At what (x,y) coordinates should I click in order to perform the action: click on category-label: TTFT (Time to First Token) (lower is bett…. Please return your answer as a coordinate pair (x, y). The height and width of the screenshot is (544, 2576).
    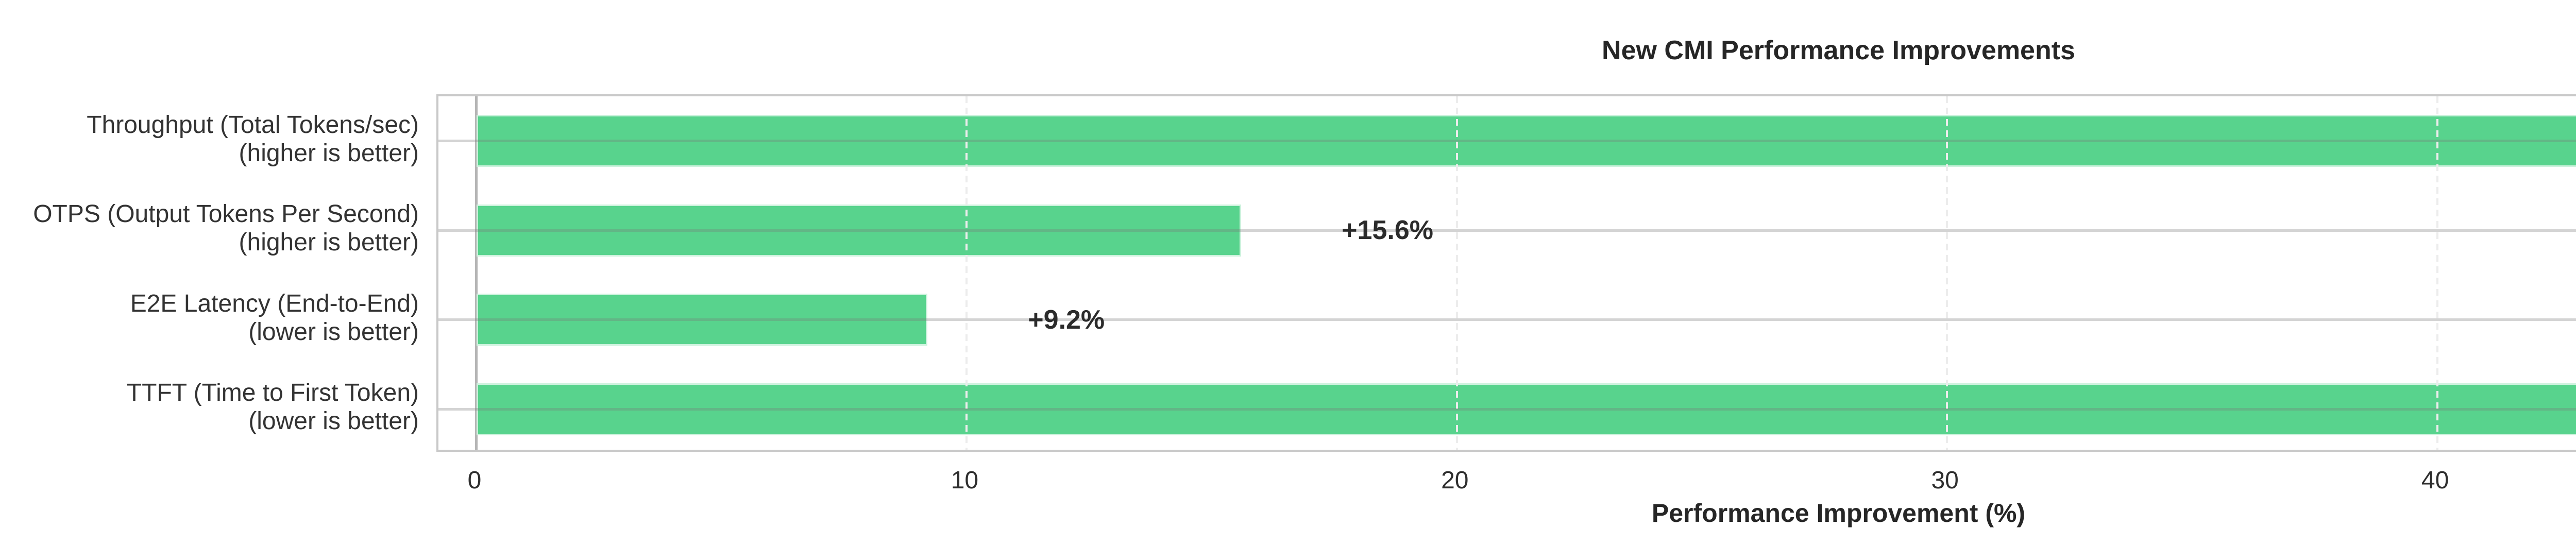
    Looking at the image, I should click on (209, 407).